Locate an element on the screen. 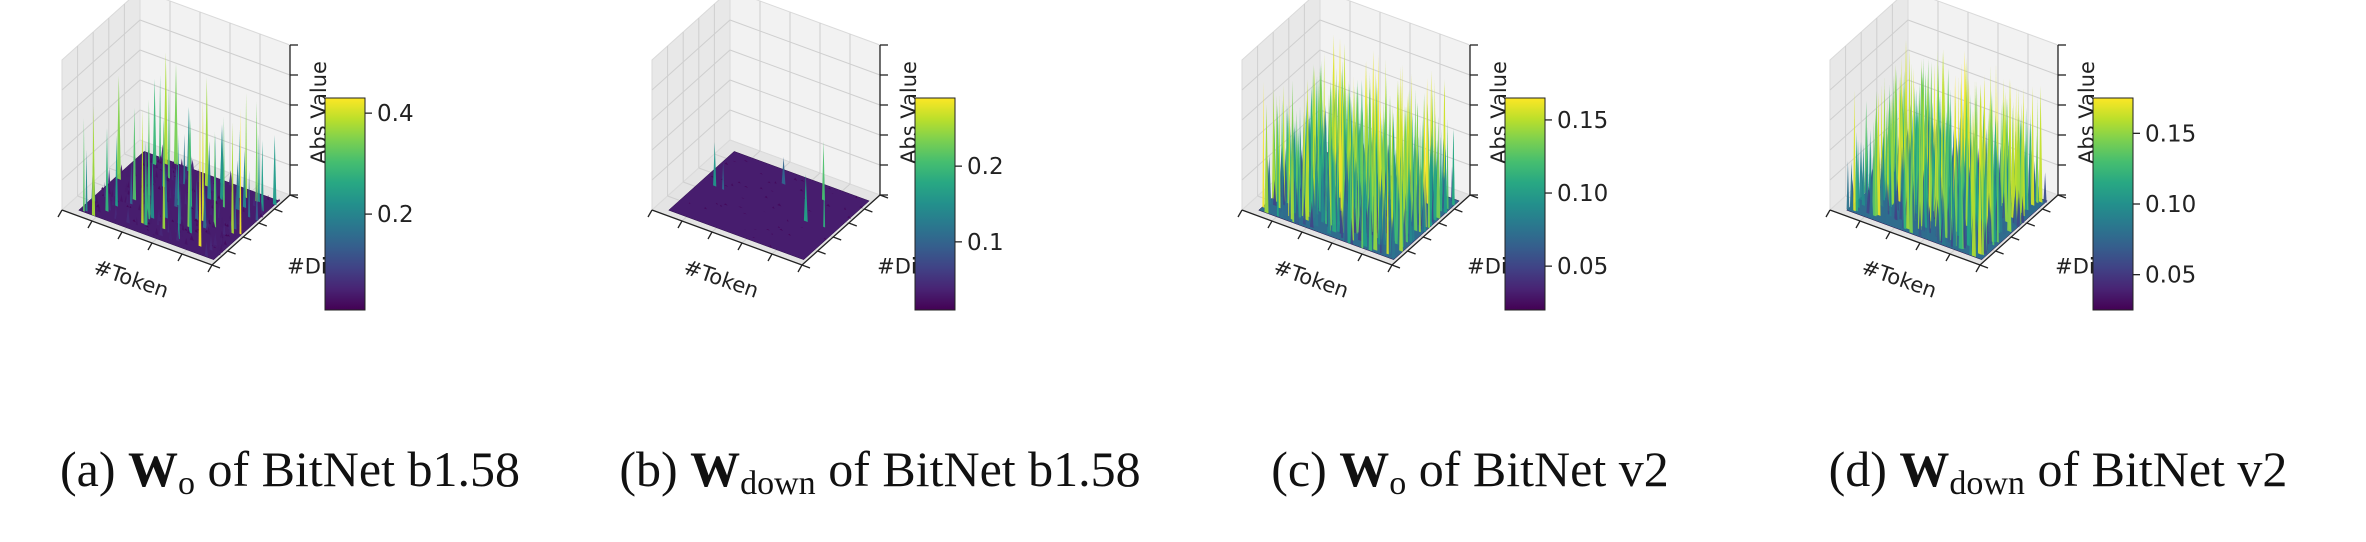  caption-d: (d) Wdown of BitNet v2 is located at coordinates (2058, 471).